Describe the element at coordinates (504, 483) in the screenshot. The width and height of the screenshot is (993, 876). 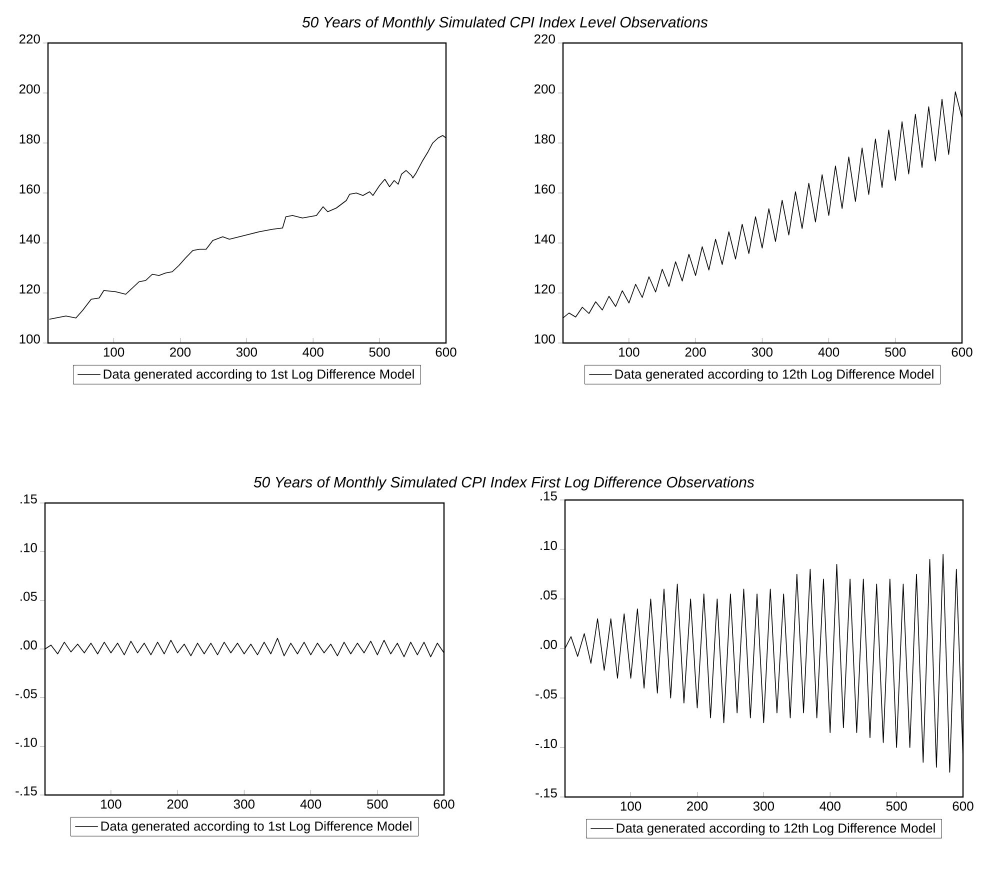
I see `text: 50 Years of Monthly Simulated CPI Index First Log Difference Observations` at that location.